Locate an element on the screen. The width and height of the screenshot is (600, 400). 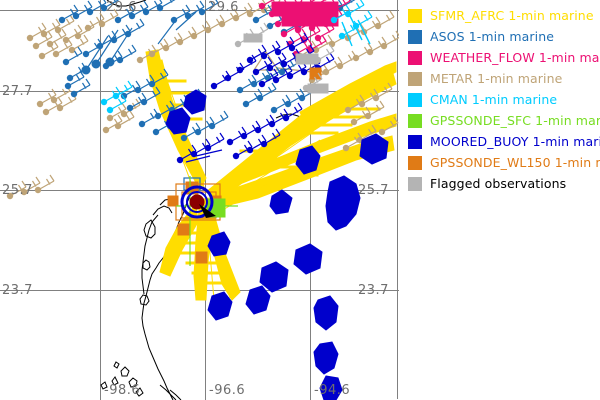
storm-center-marker is located at coordinates (198, 202).